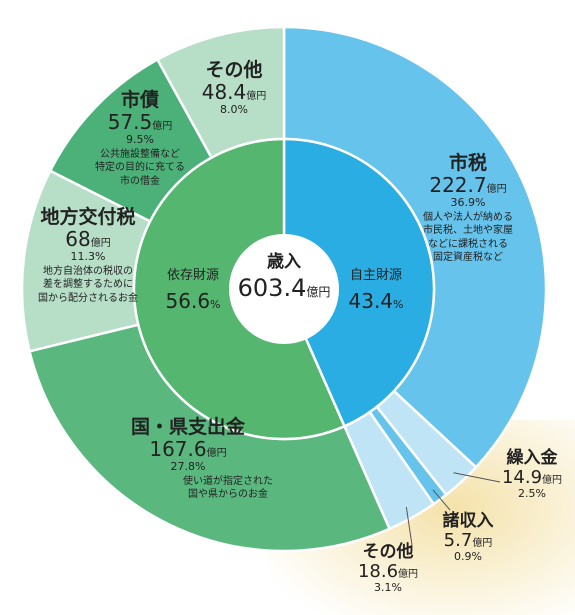 The height and width of the screenshot is (615, 575). I want to click on center-hole, so click(284, 289).